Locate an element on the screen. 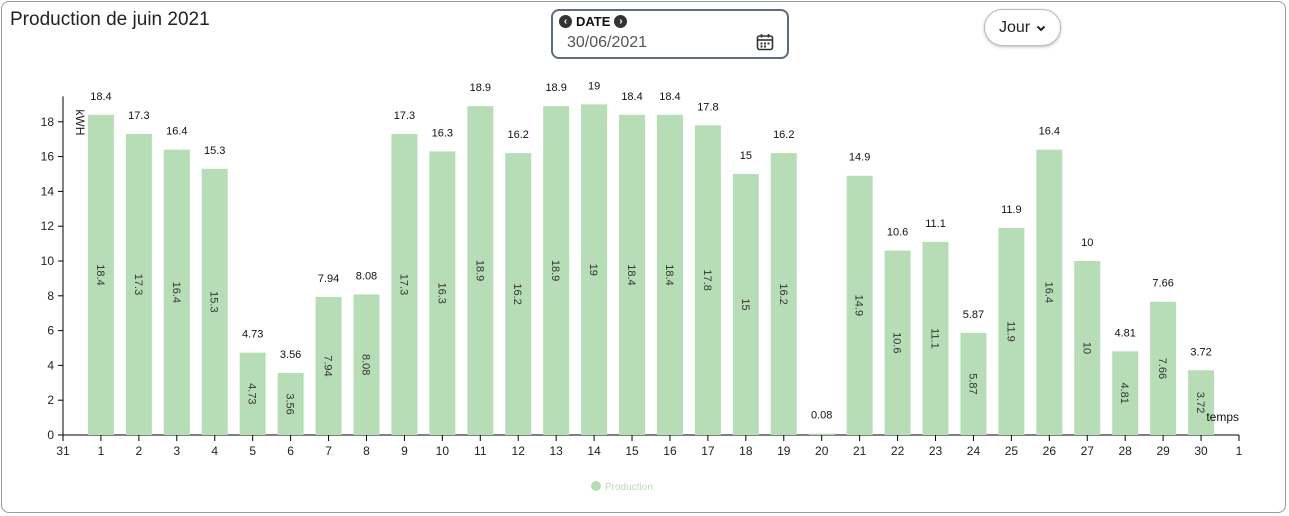 This screenshot has width=1289, height=516. y-tick-label: 16 is located at coordinates (48, 157).